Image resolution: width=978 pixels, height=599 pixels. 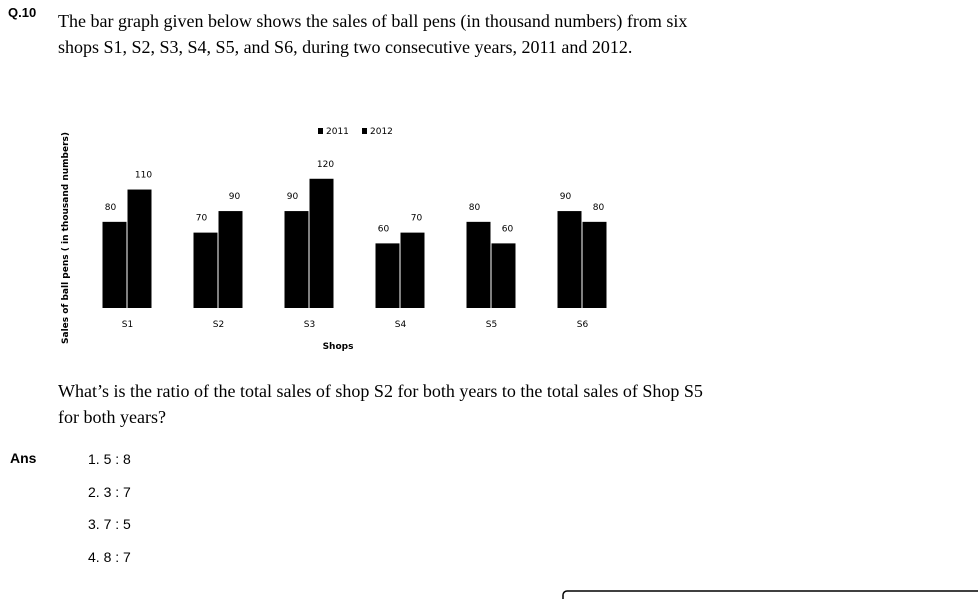 What do you see at coordinates (381, 132) in the screenshot?
I see `legend-label: 2012` at bounding box center [381, 132].